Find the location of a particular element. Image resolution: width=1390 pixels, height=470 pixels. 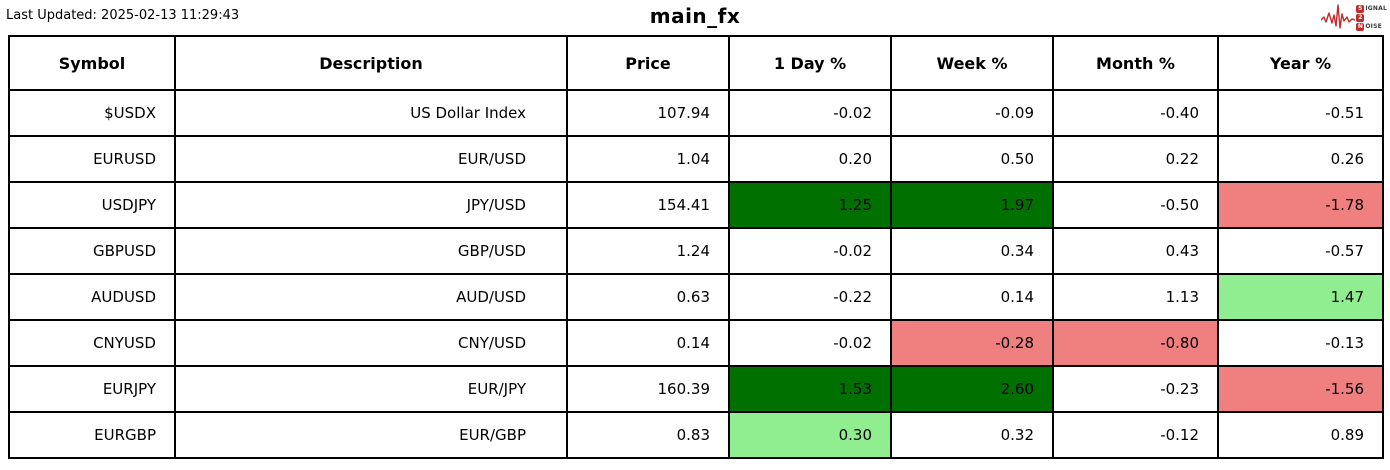

price-cell: 1.24 is located at coordinates (648, 251).